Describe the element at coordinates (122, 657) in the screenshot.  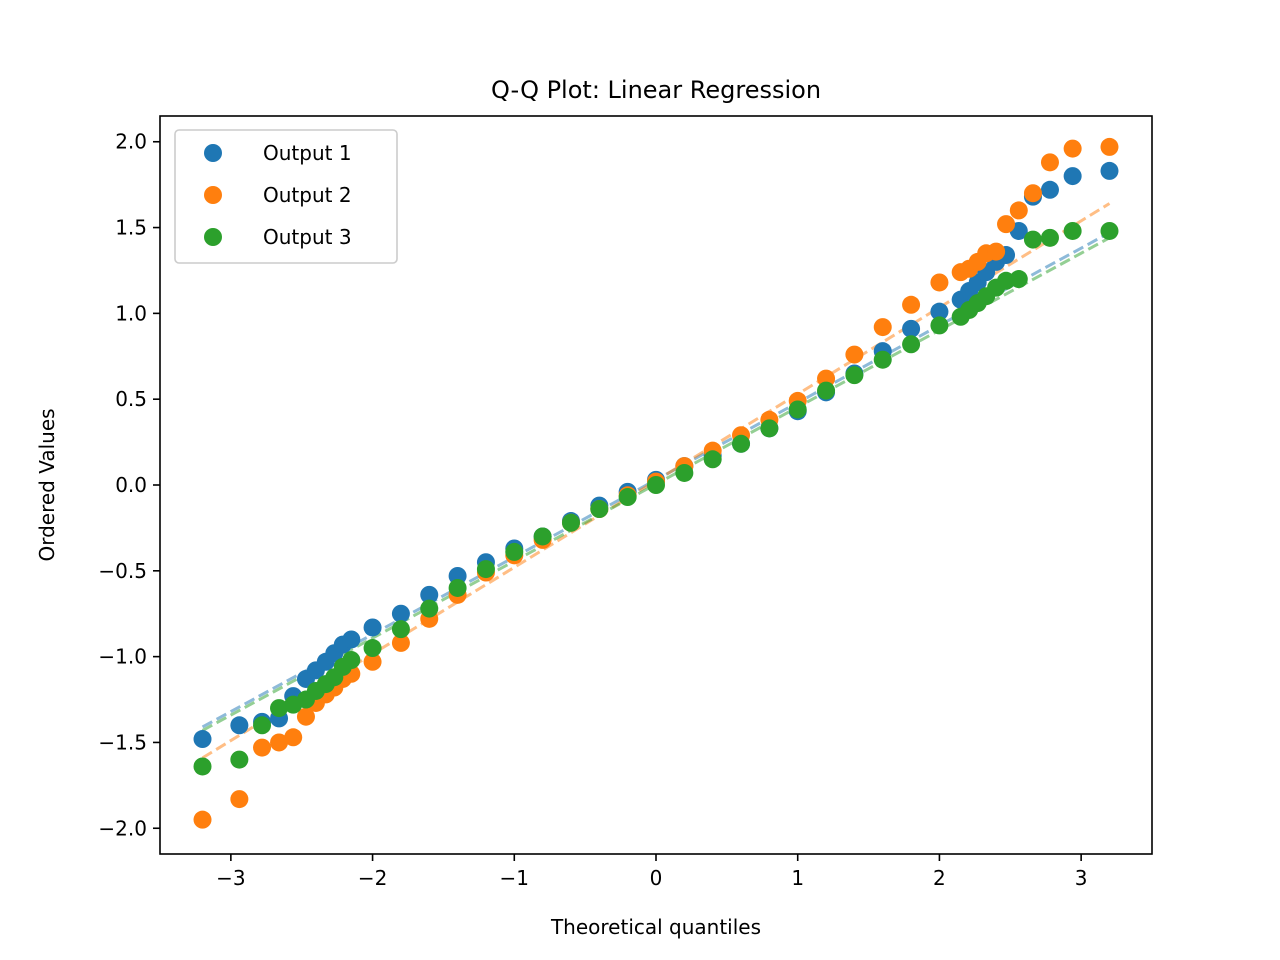
I see `y-tick-label: −1.0` at that location.